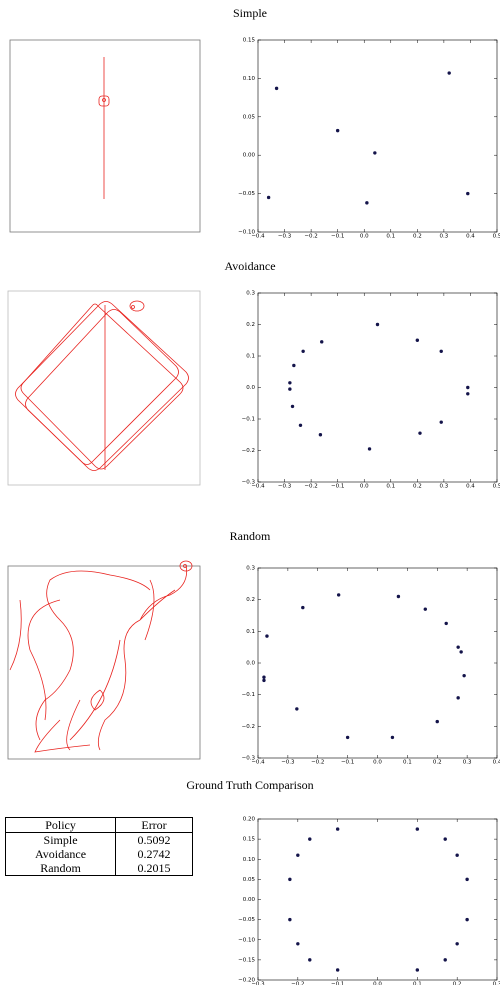 The width and height of the screenshot is (500, 985). Describe the element at coordinates (104, 388) in the screenshot. I see `avoidance-trajectory` at that location.